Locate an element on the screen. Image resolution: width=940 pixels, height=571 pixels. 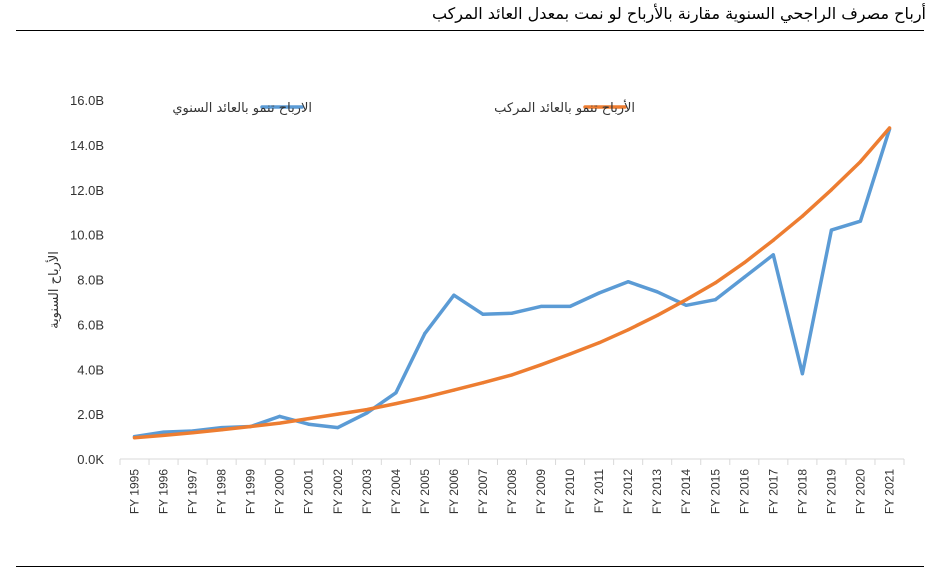
x-tick-label: FY 2018 is located at coordinates (802, 491).